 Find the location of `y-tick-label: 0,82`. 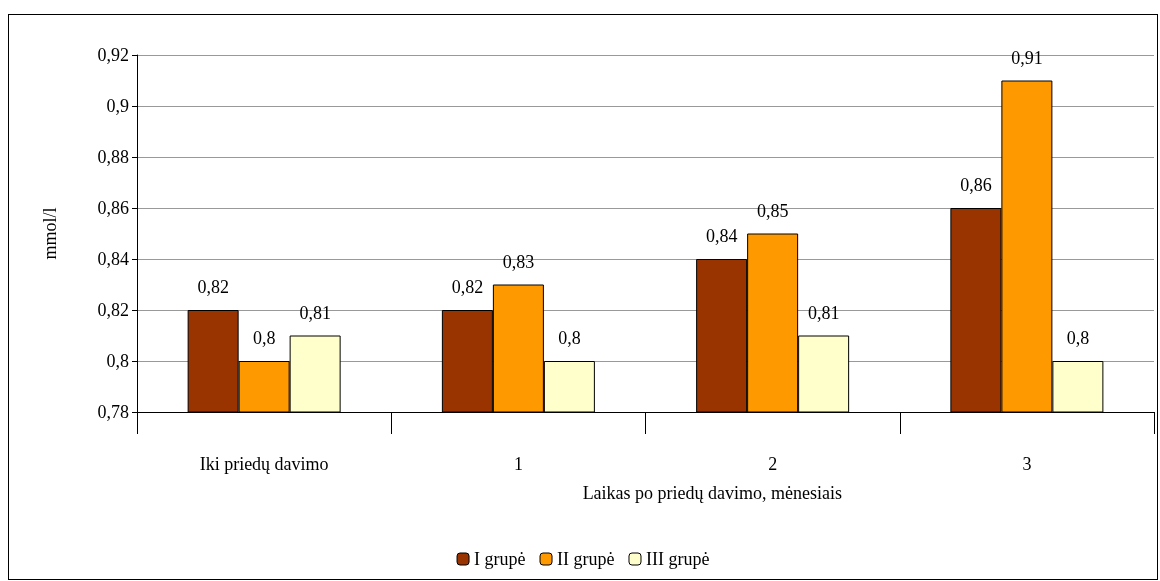

y-tick-label: 0,82 is located at coordinates (113, 310).